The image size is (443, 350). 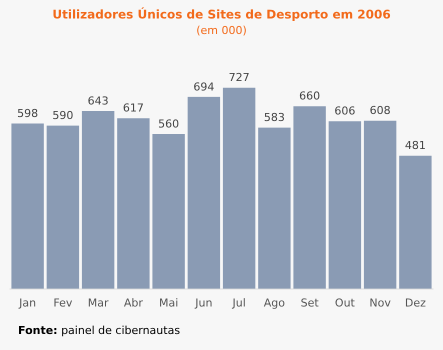 I want to click on data-label: 481, so click(x=415, y=145).